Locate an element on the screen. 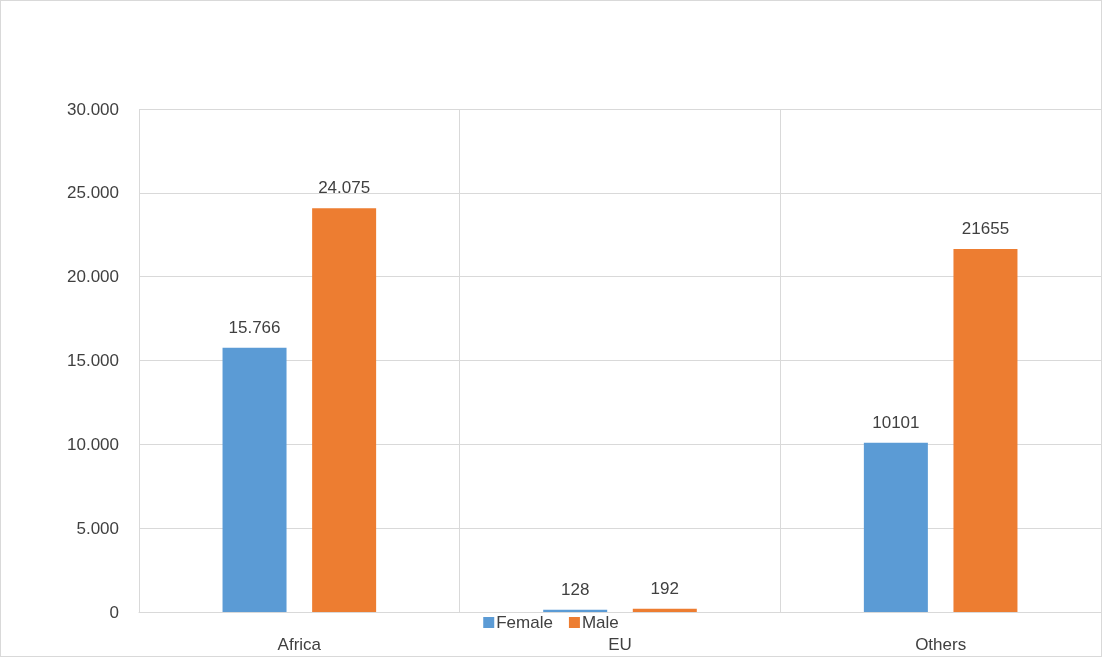  x-tick-label: Others is located at coordinates (941, 644).